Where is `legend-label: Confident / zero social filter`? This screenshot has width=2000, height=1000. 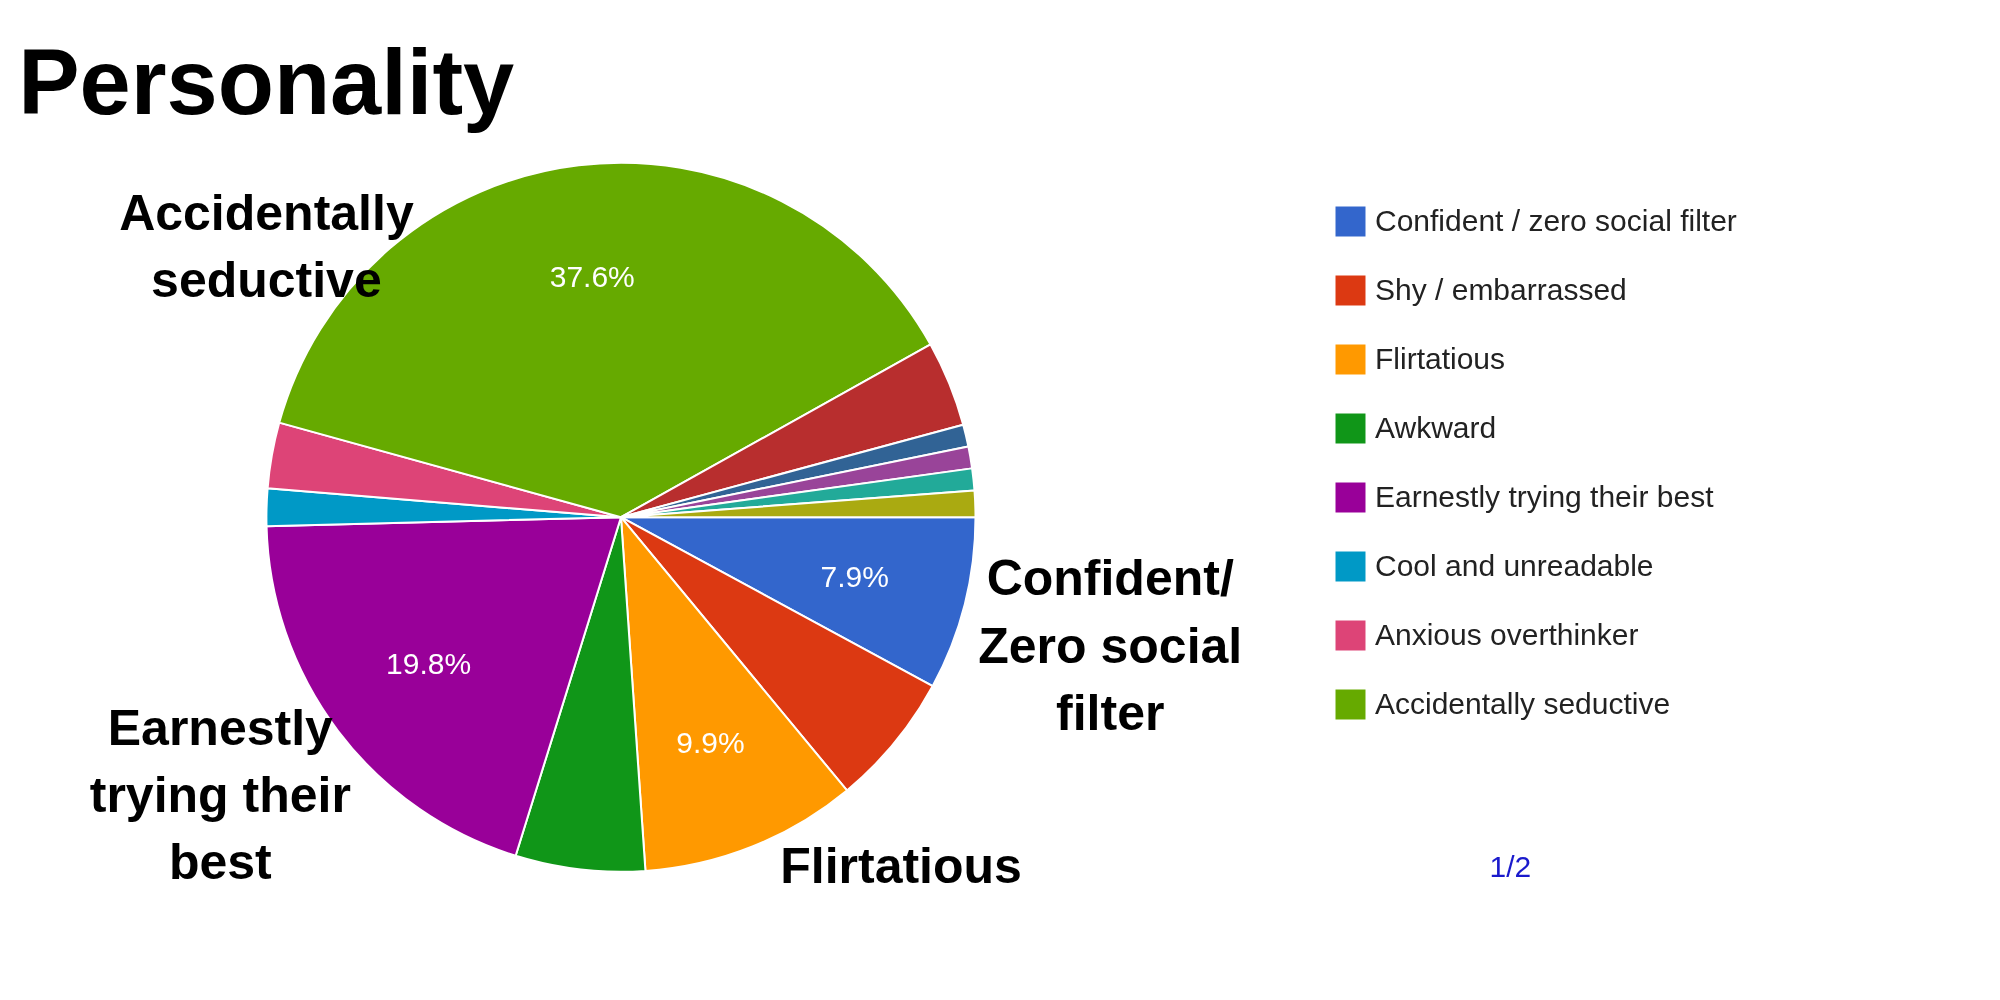 legend-label: Confident / zero social filter is located at coordinates (1556, 221).